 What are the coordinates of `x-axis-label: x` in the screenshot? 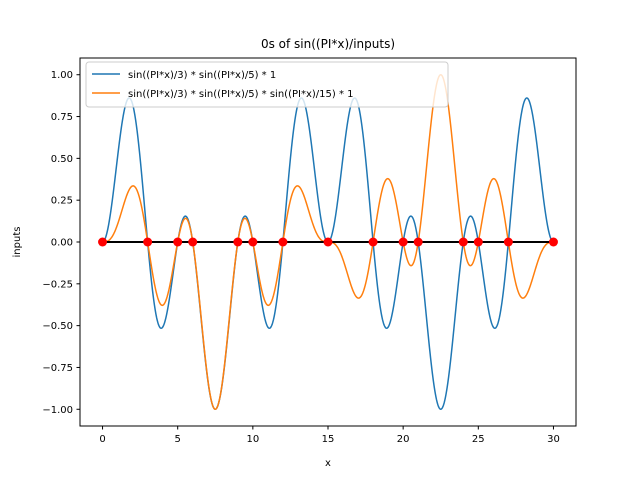 It's located at (328, 463).